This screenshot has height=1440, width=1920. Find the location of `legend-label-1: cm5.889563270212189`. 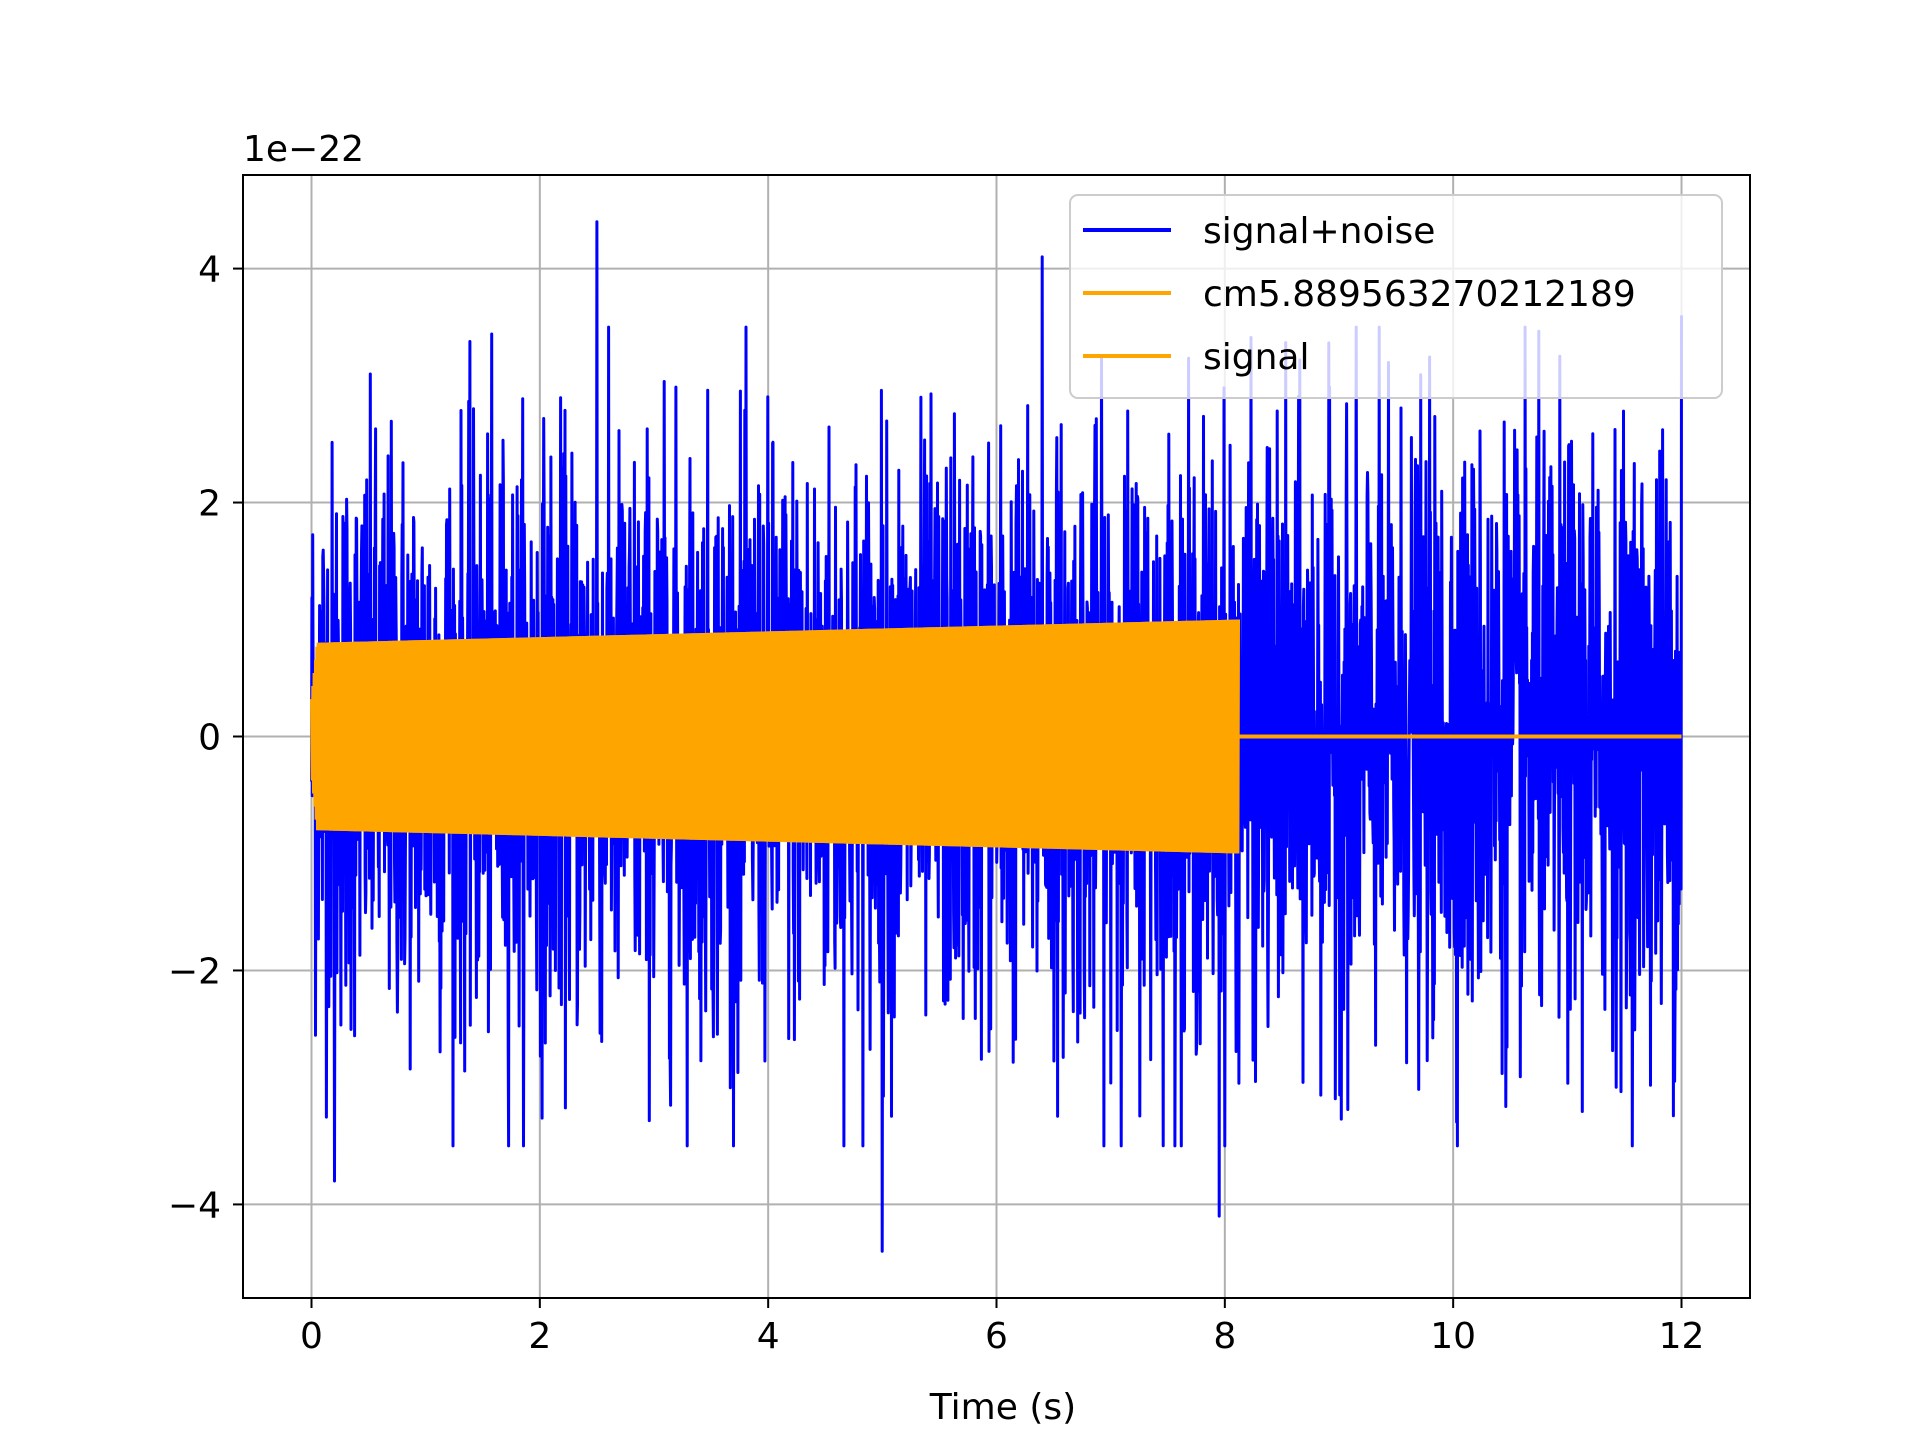

legend-label-1: cm5.889563270212189 is located at coordinates (1419, 294).